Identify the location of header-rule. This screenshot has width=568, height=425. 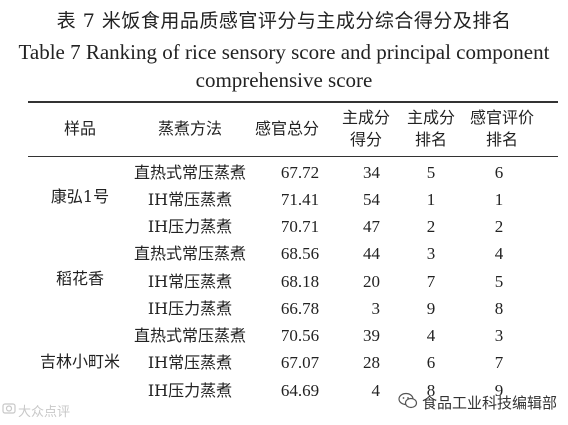
(293, 156).